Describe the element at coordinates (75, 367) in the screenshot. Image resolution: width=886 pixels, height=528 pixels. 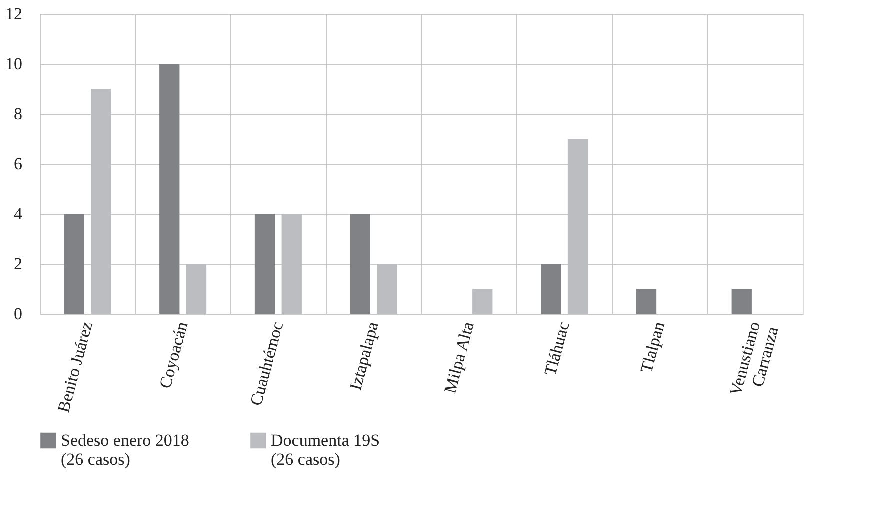
I see `x-tick-label: Benito Juárez` at that location.